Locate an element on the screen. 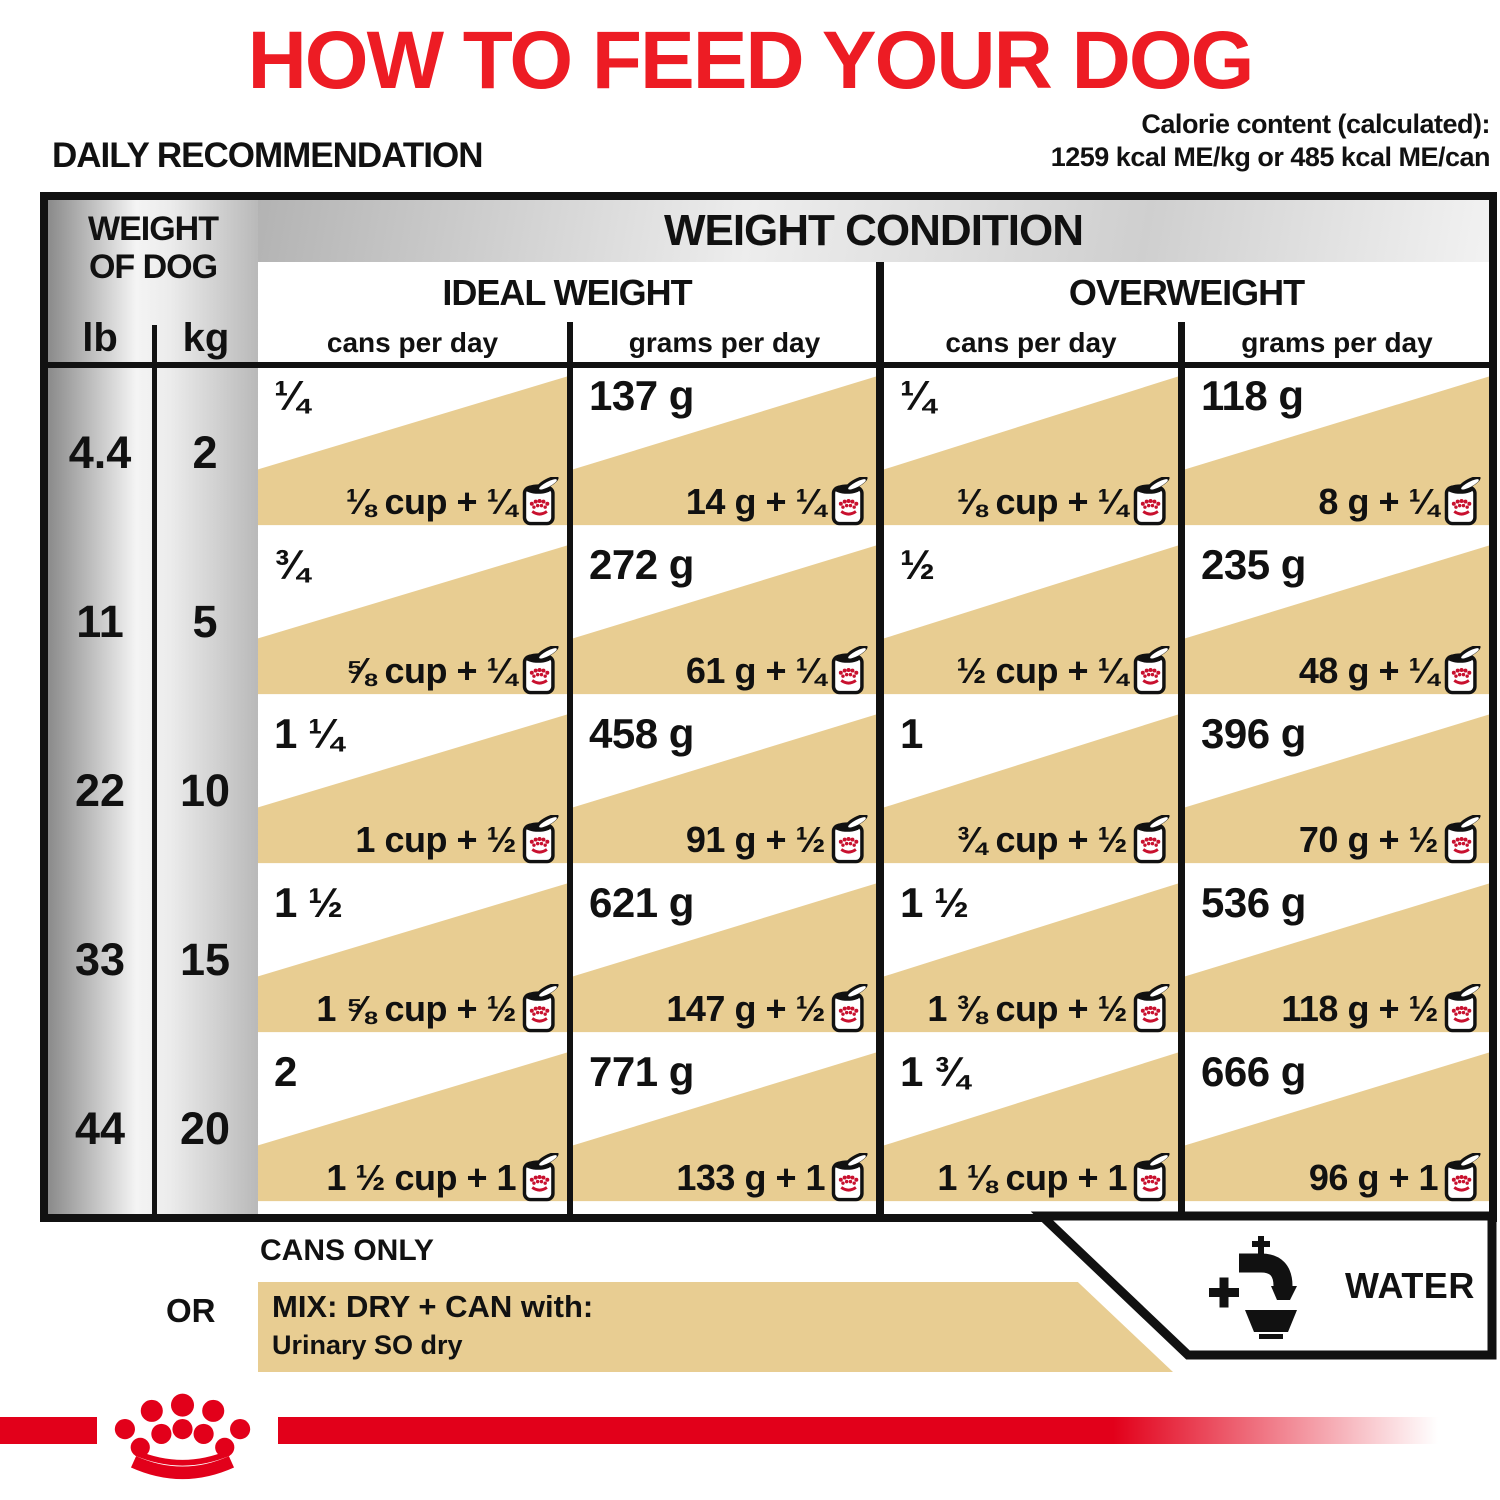 This screenshot has width=1500, height=1500. legend-mix-line-2: Urinary SO dry is located at coordinates (367, 1345).